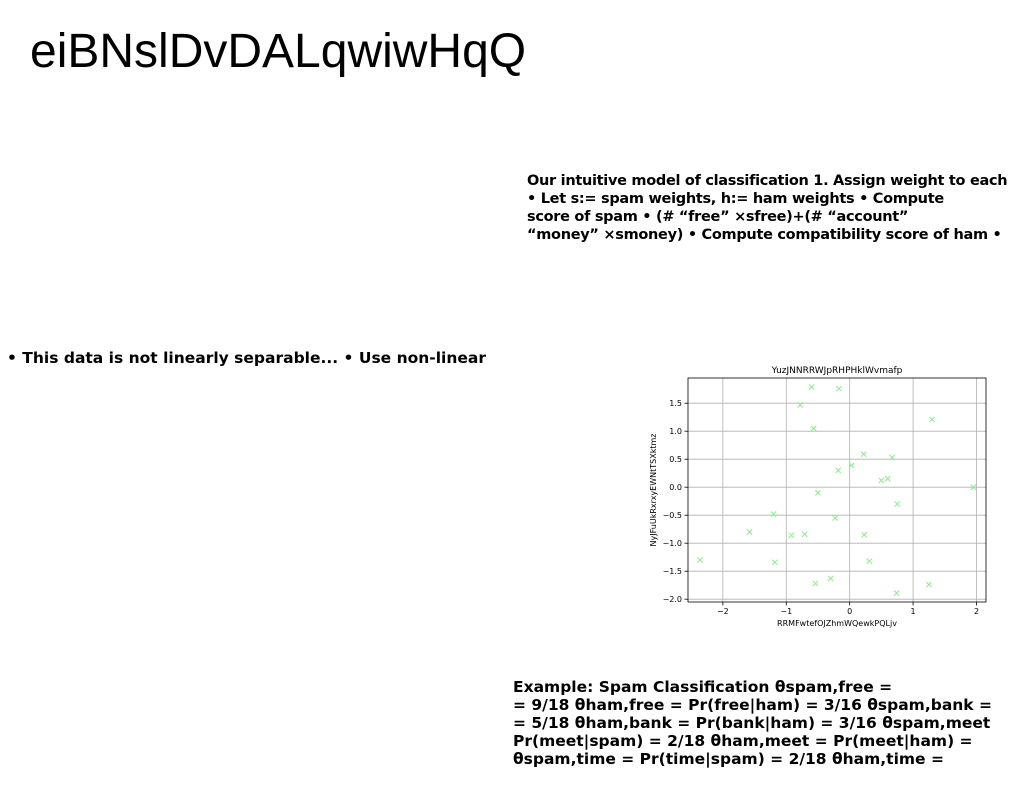  What do you see at coordinates (849, 611) in the screenshot?
I see `x-tick-label: 0` at bounding box center [849, 611].